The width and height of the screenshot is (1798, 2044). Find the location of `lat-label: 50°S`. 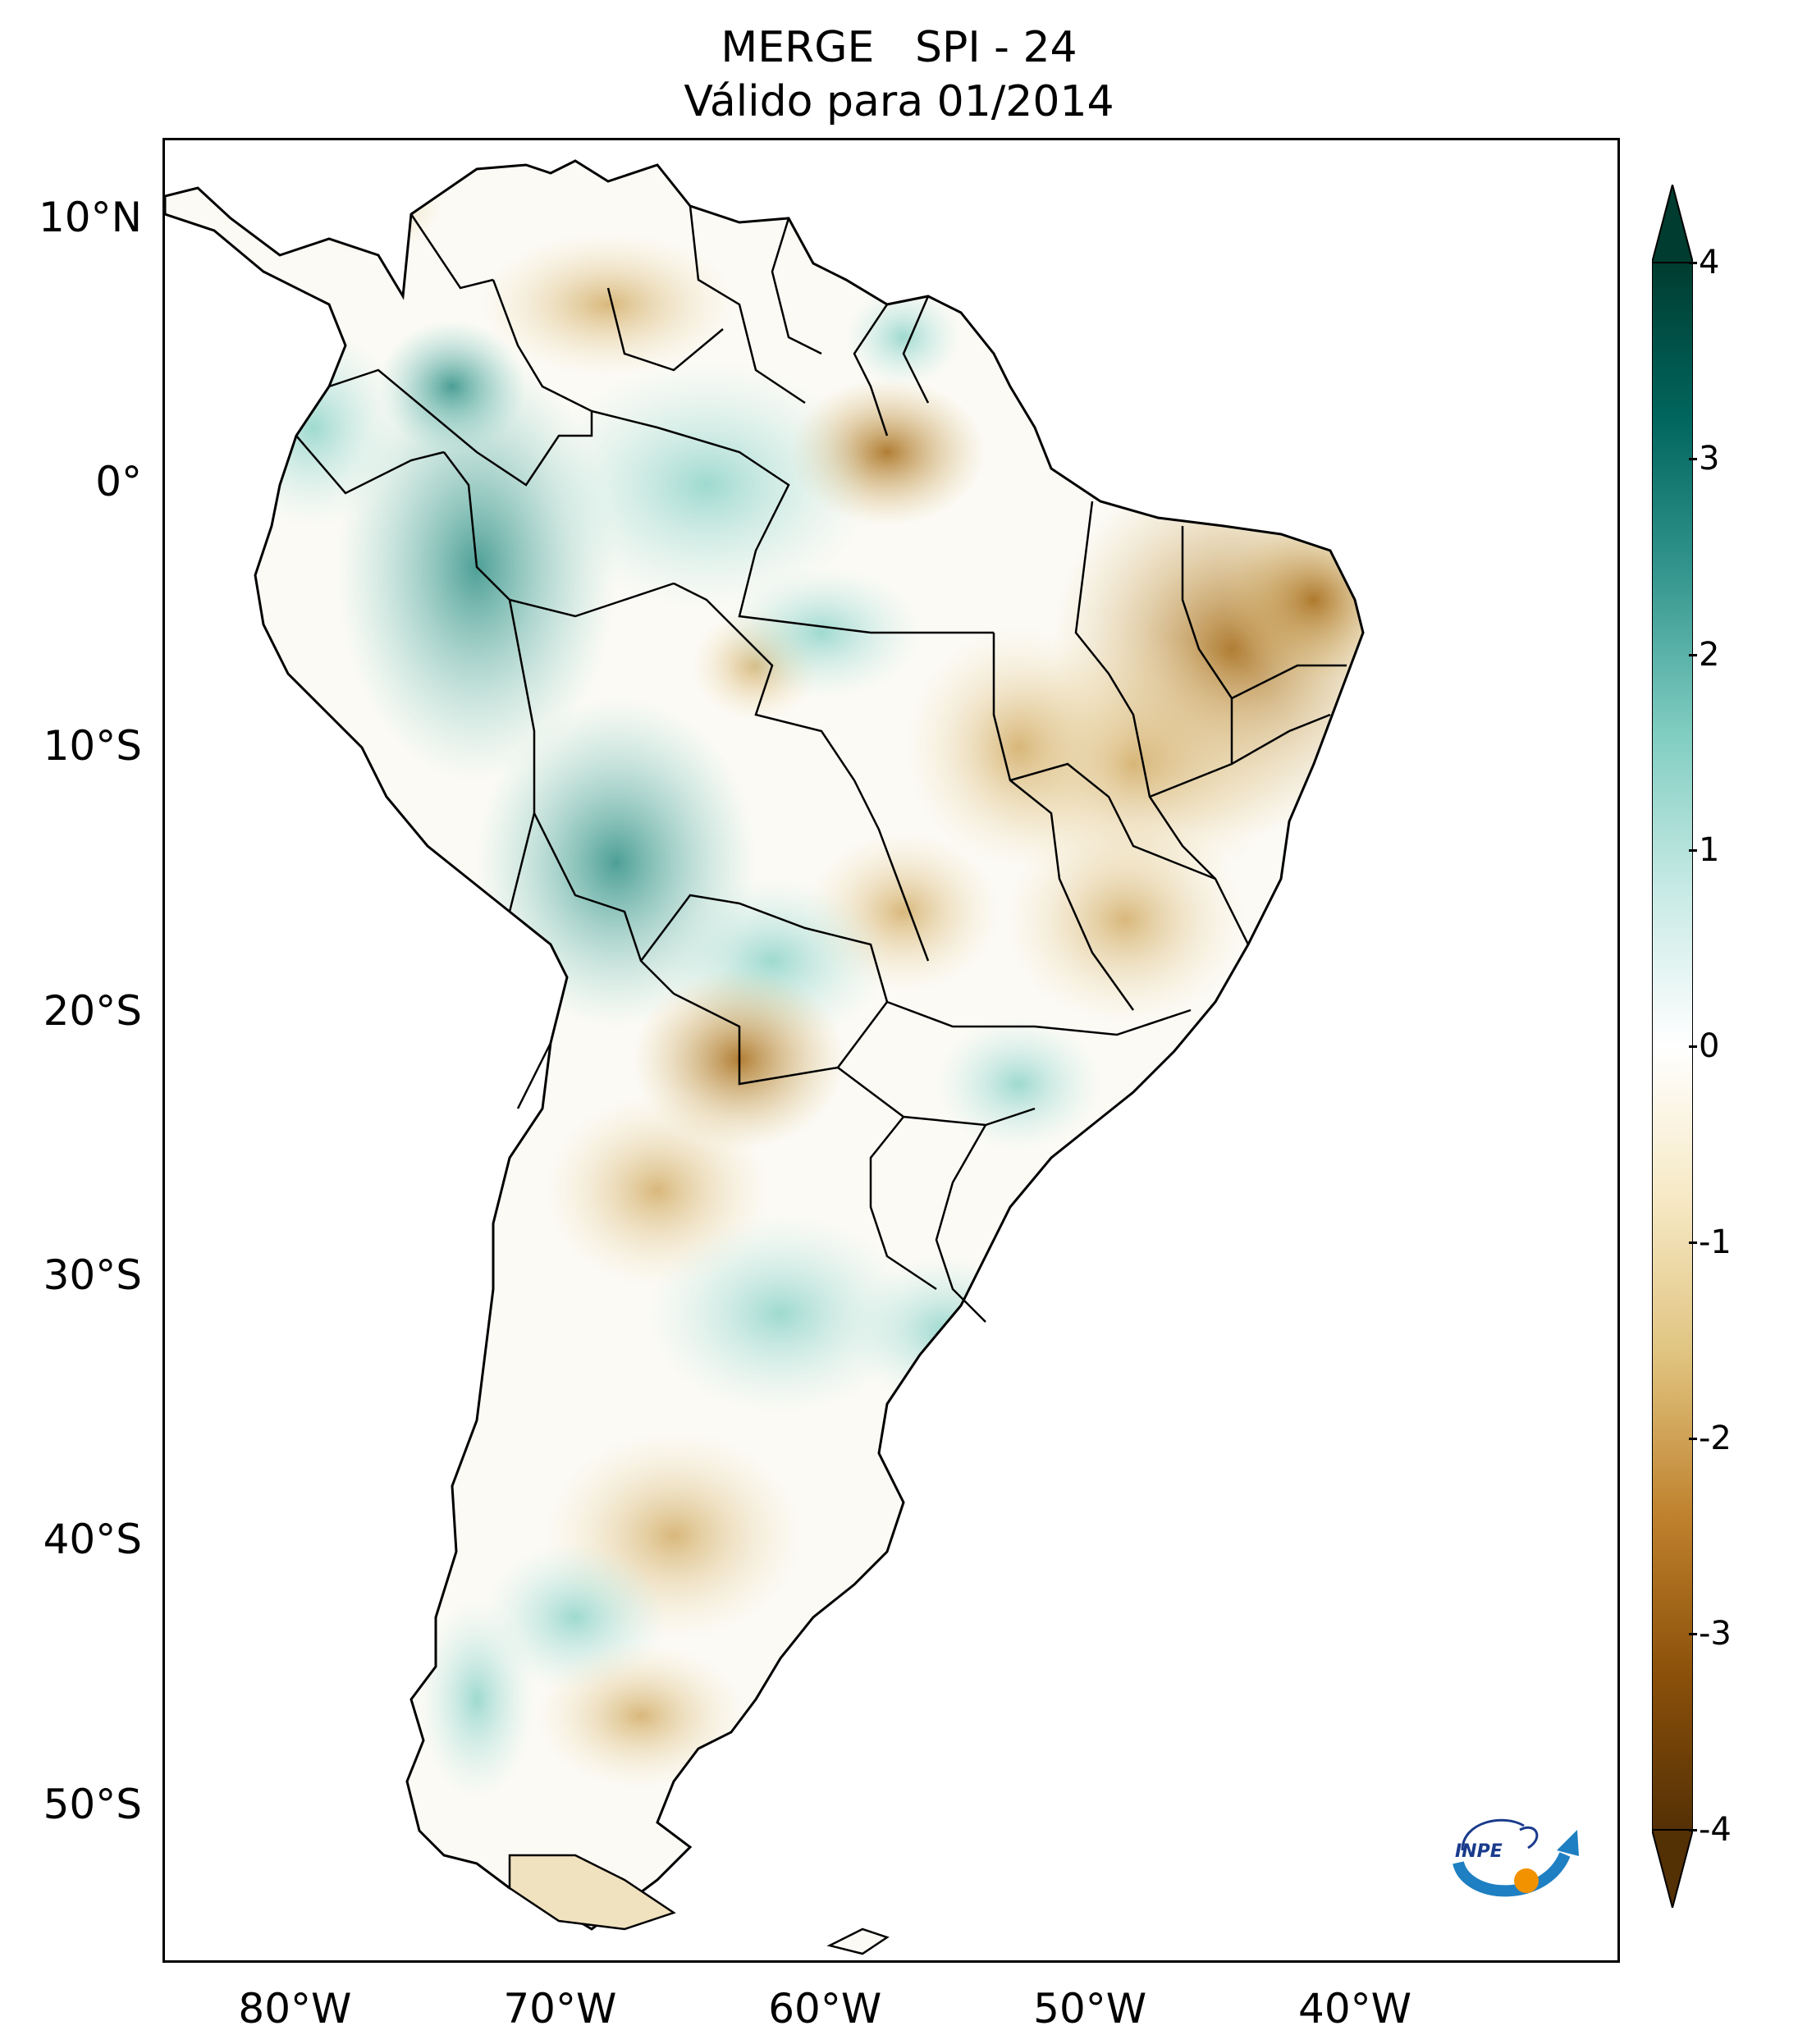

lat-label: 50°S is located at coordinates (92, 1804).